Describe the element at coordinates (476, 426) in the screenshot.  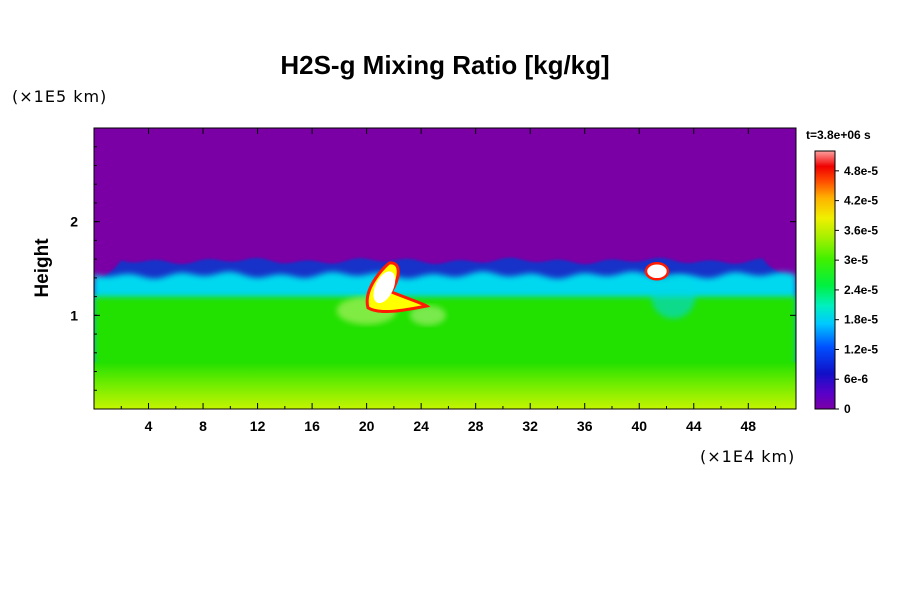
I see `x-tick-label: 28` at that location.